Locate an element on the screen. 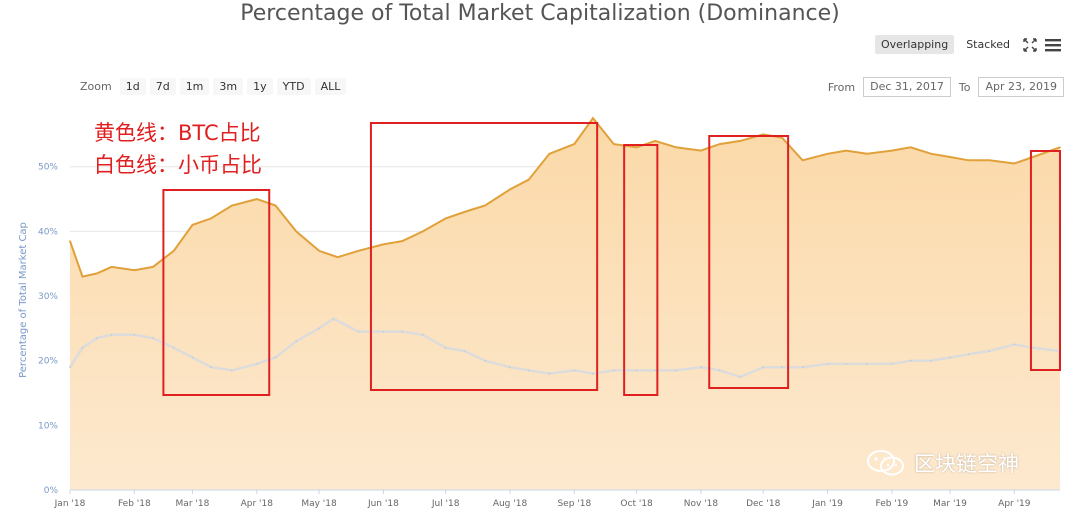 The width and height of the screenshot is (1080, 513). annotation-btc-line: 黄色线：BTC占比 is located at coordinates (177, 133).